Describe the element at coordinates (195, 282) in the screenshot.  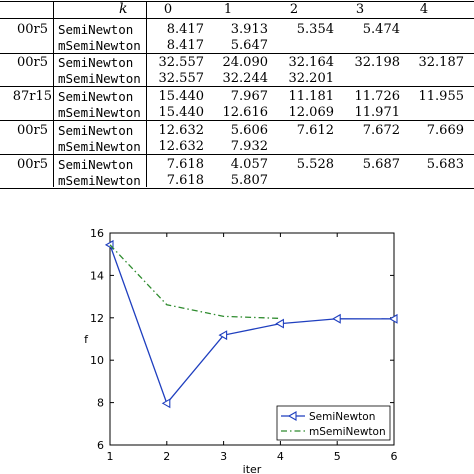
I see `series-line-mSemiNewton` at that location.